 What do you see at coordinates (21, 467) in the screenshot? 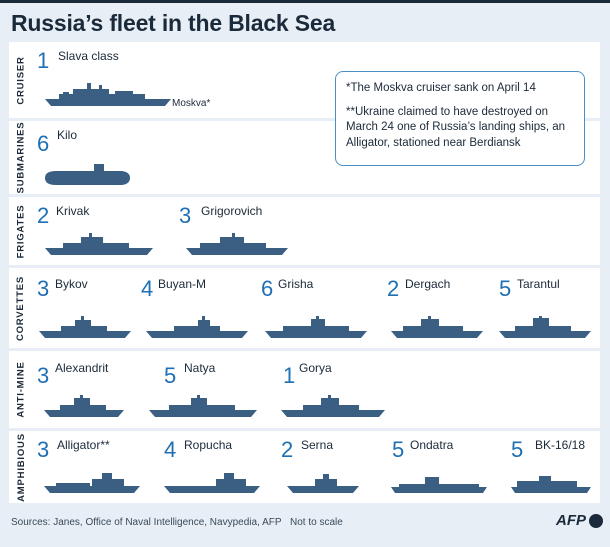
I see `category-label: AMPHIBIOUS` at bounding box center [21, 467].